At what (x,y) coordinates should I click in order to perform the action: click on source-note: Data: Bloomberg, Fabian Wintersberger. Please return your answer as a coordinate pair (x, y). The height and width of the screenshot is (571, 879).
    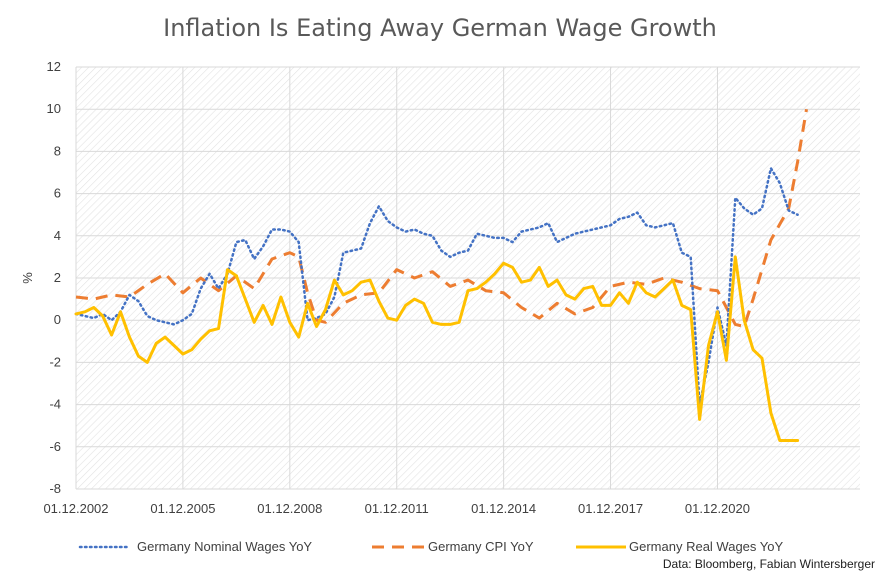
    Looking at the image, I should click on (769, 564).